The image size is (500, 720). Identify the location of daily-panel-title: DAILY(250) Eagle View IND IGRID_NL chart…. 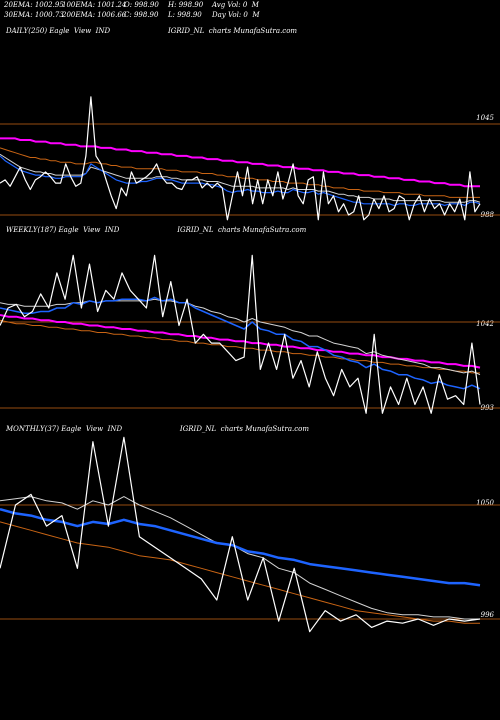
(152, 31).